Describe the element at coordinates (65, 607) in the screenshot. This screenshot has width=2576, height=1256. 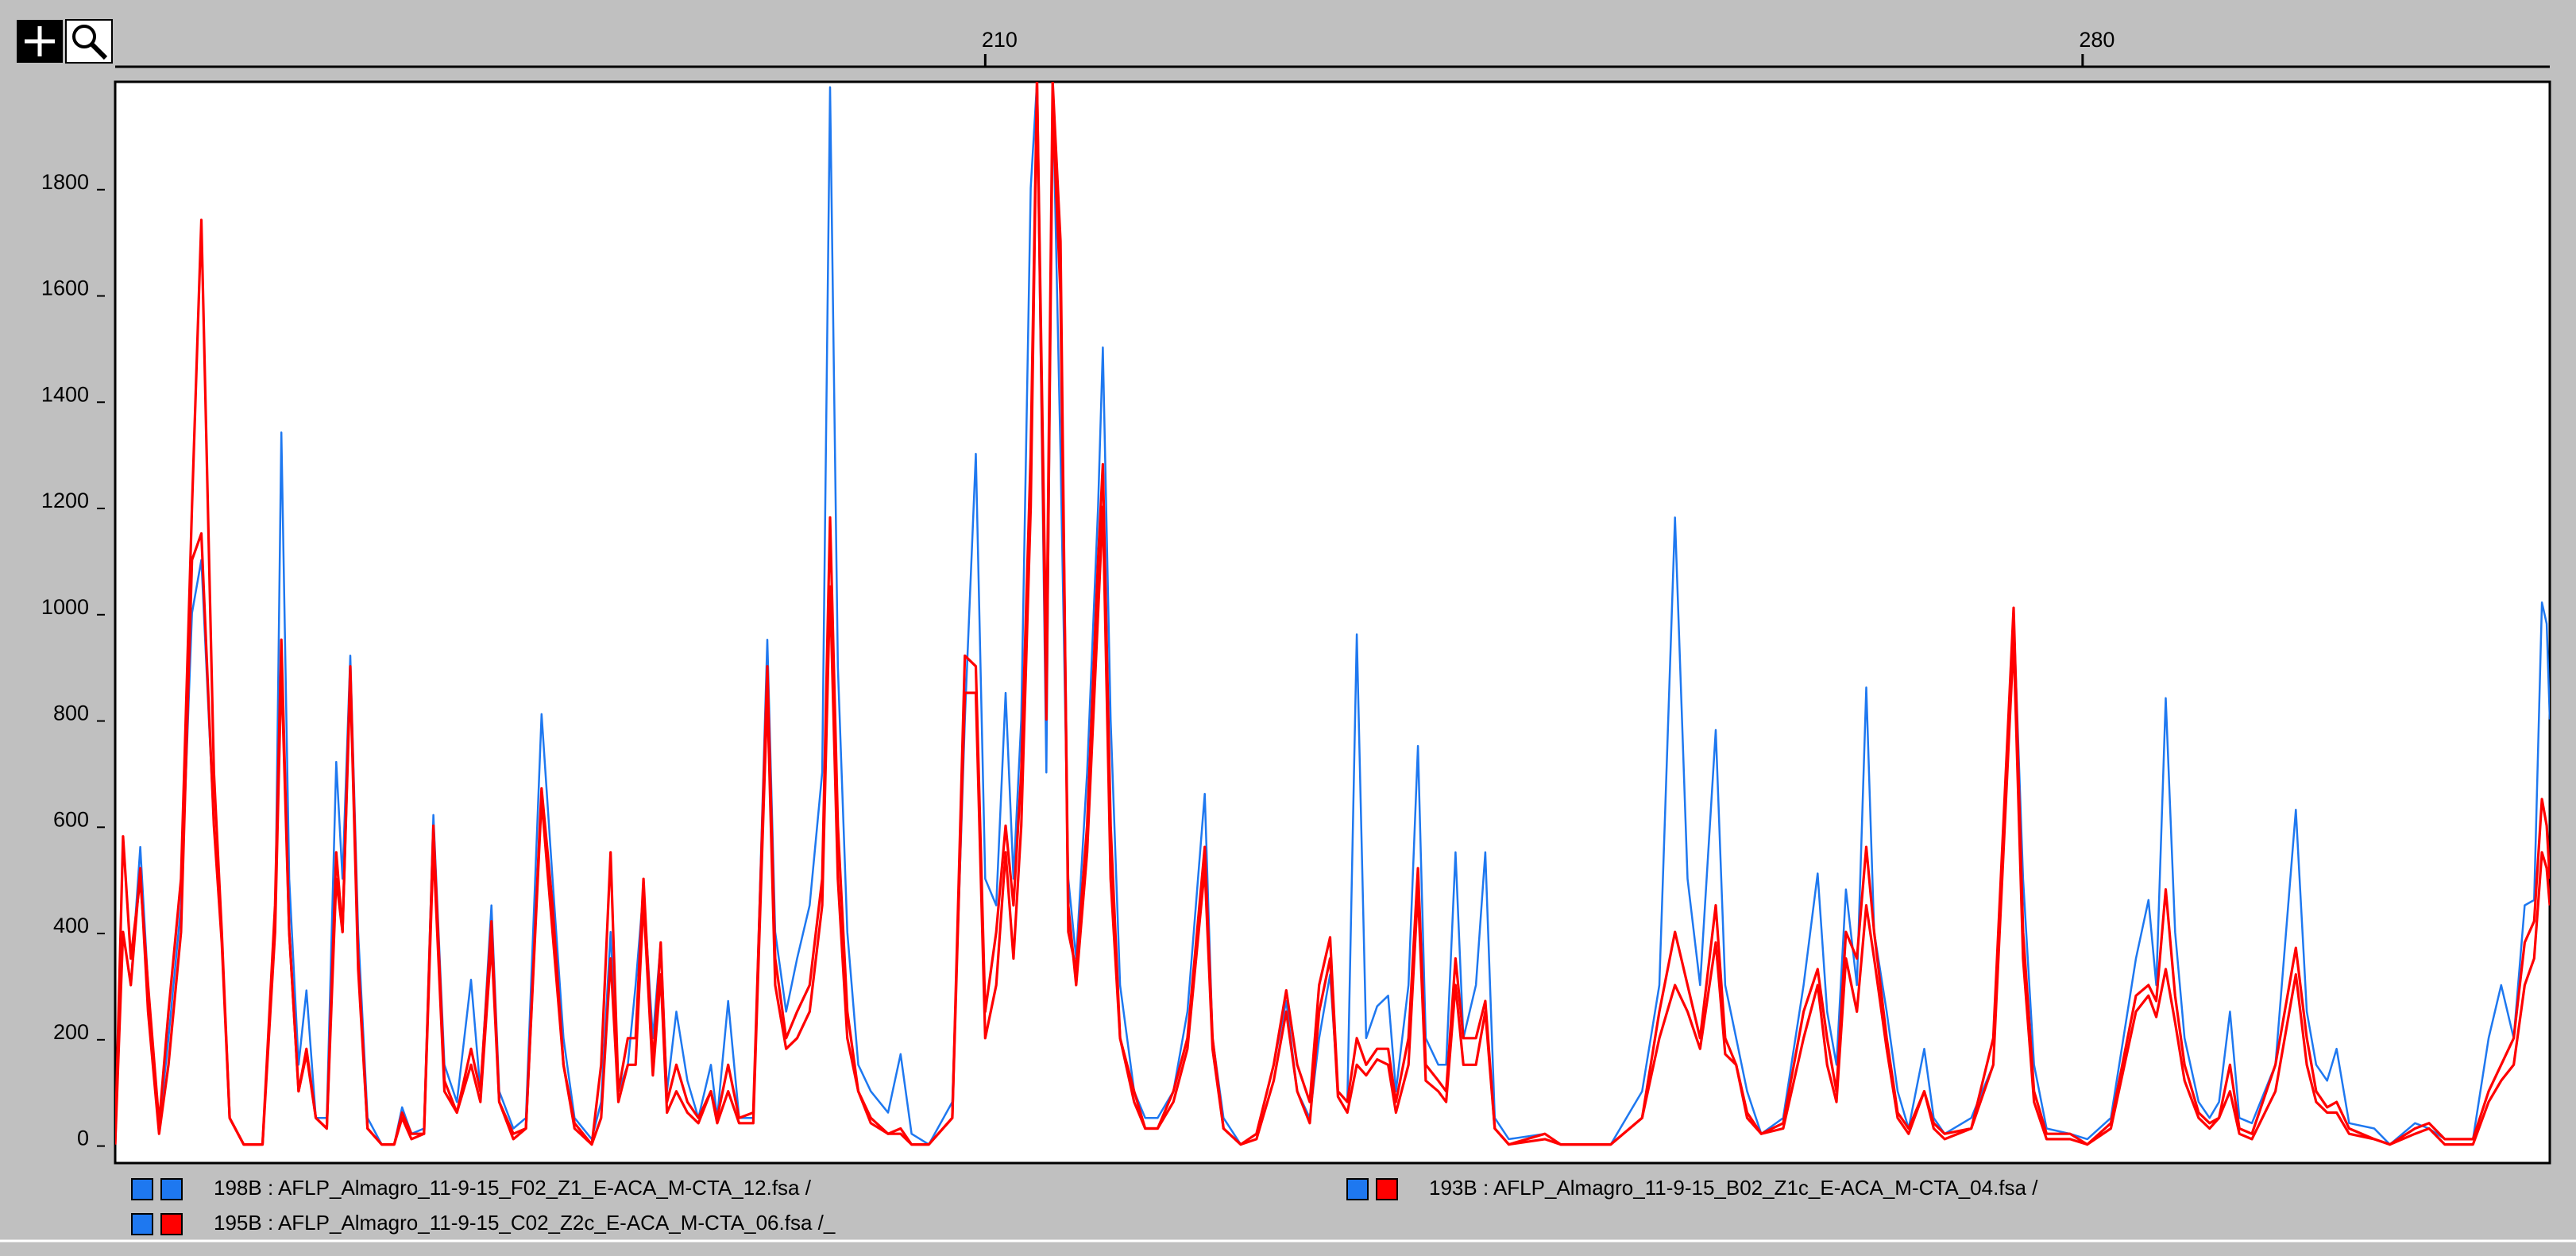
I see `y-tick-label: 1000` at that location.